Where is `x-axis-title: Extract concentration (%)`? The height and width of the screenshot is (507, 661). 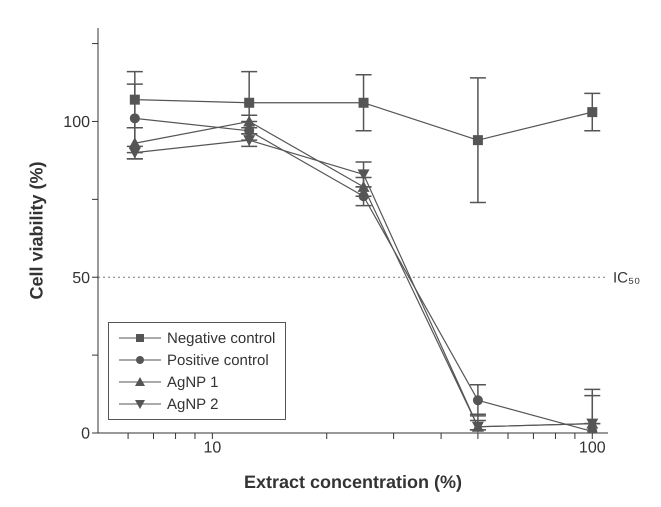 x-axis-title: Extract concentration (%) is located at coordinates (353, 482).